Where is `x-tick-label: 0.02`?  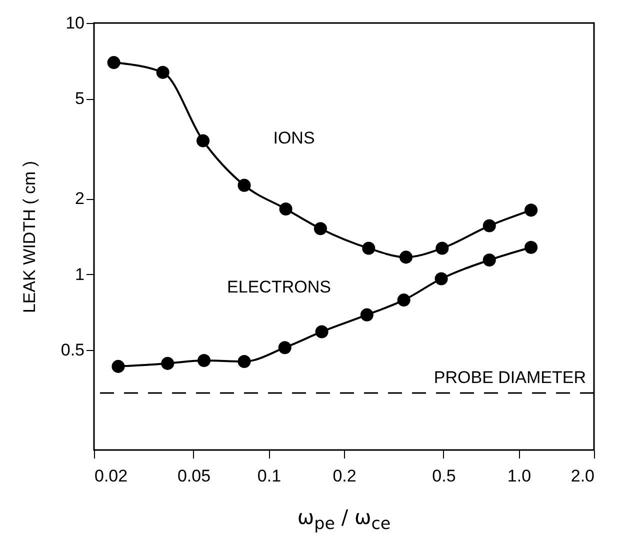 x-tick-label: 0.02 is located at coordinates (111, 476).